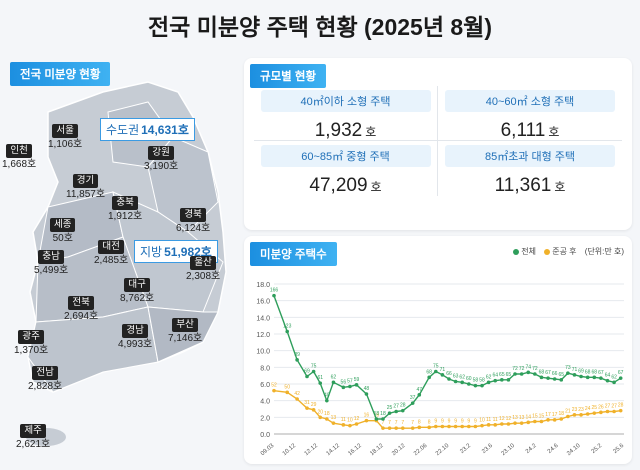 The height and width of the screenshot is (470, 640). I want to click on x-tick-label: 14.12, so click(334, 450).